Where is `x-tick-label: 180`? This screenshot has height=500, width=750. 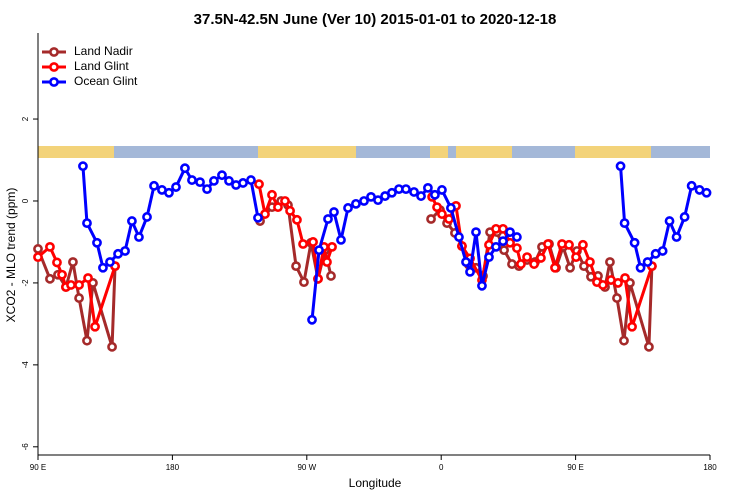 x-tick-label: 180 is located at coordinates (173, 467).